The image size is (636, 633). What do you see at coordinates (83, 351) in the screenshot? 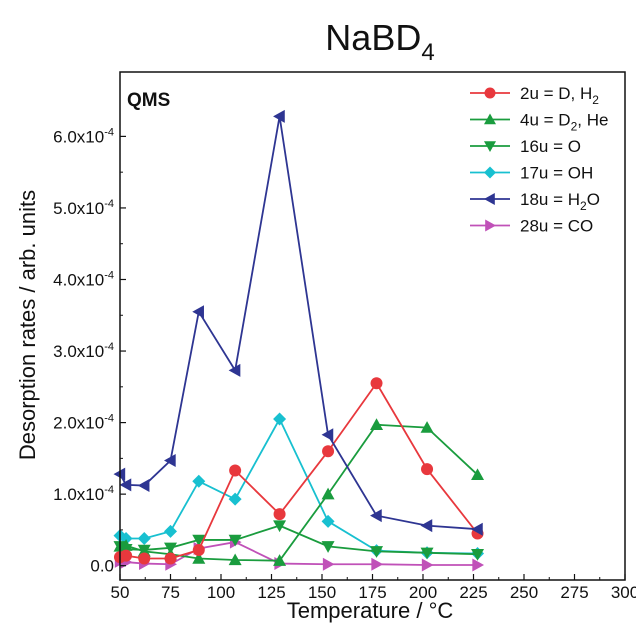
I see `y-tick-label: 3.0x10⁻⁴` at bounding box center [83, 351].